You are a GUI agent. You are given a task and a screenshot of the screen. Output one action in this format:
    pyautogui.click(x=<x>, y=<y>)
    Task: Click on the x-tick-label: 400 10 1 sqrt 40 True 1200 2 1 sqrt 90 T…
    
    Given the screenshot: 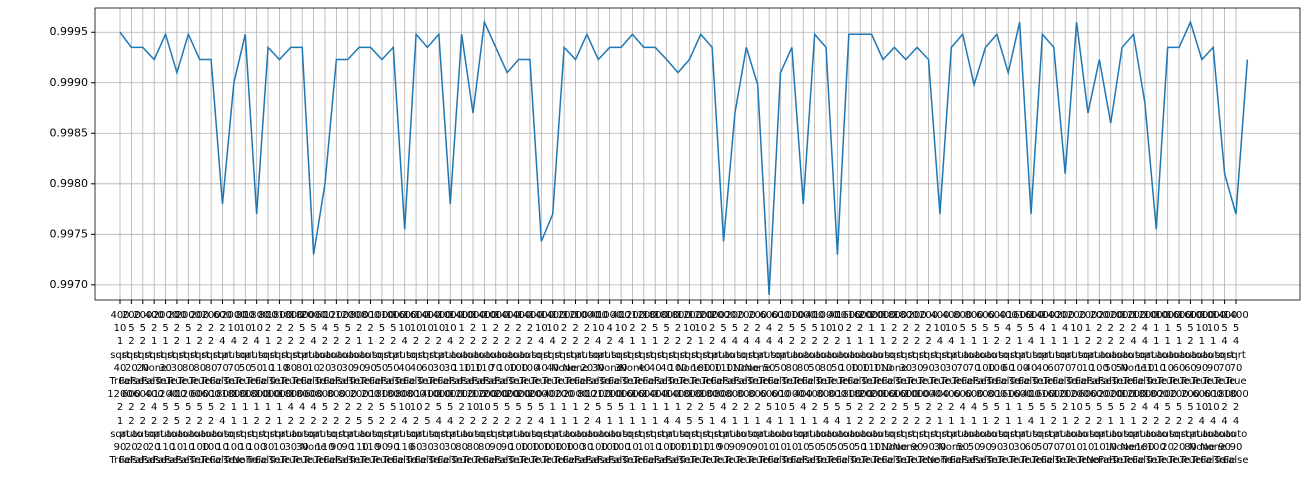 What is the action you would take?
    pyautogui.click(x=120, y=388)
    